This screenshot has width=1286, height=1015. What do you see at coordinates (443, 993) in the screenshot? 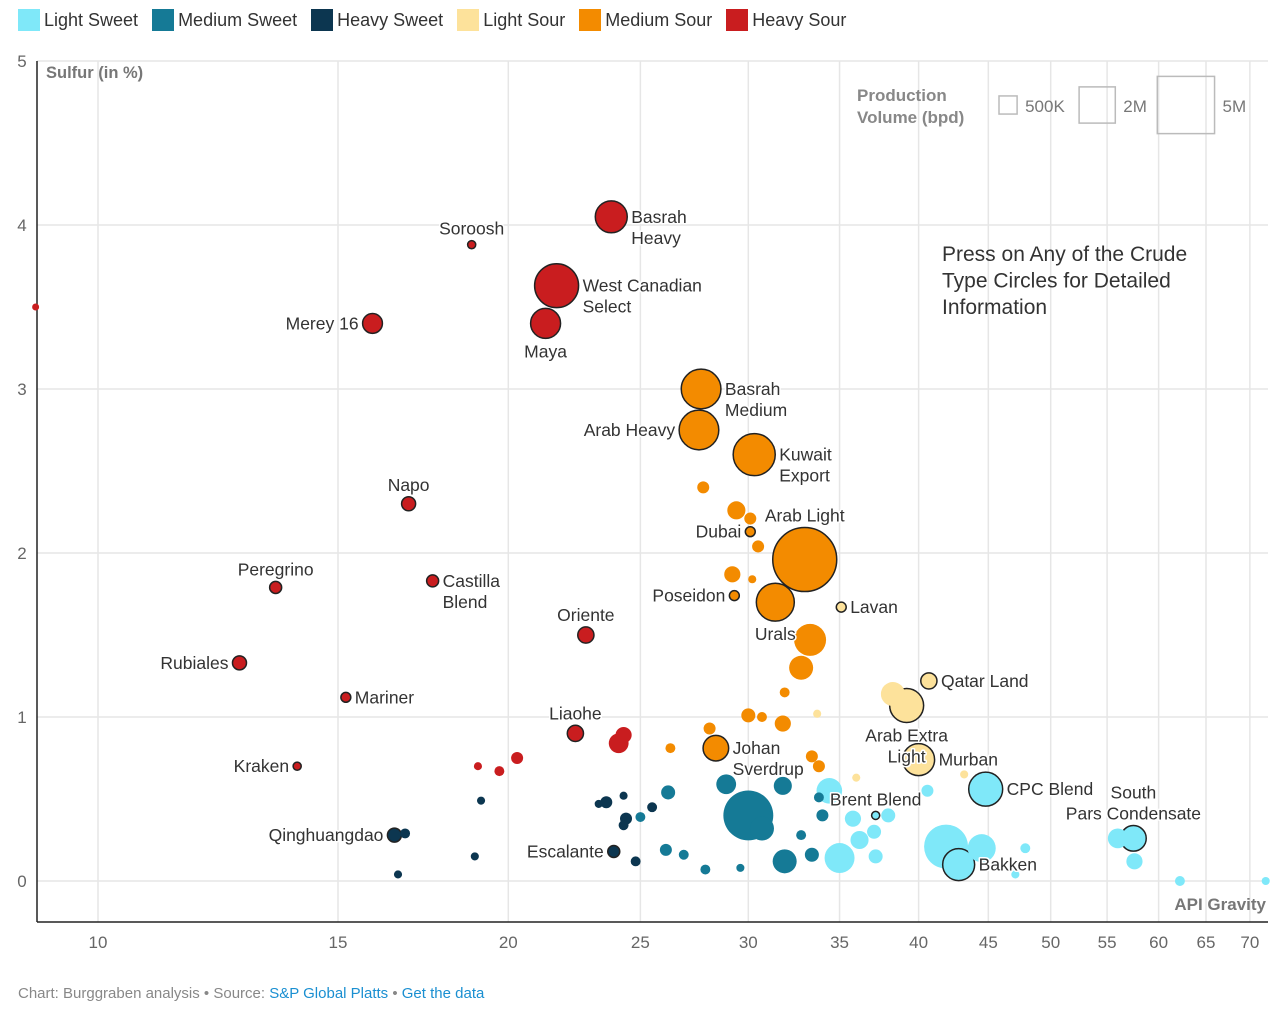
I see `get-data-link: Get the data` at bounding box center [443, 993].